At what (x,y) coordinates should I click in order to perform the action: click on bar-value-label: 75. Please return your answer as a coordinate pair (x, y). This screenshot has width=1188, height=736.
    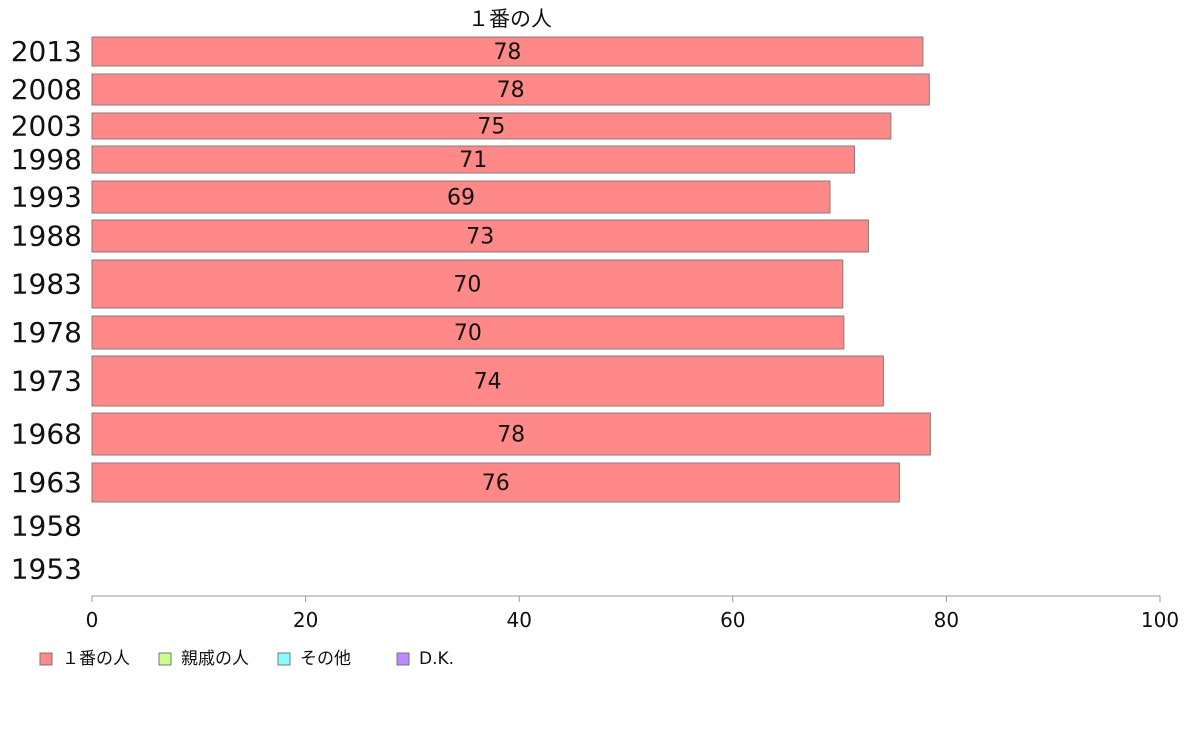
    Looking at the image, I should click on (491, 127).